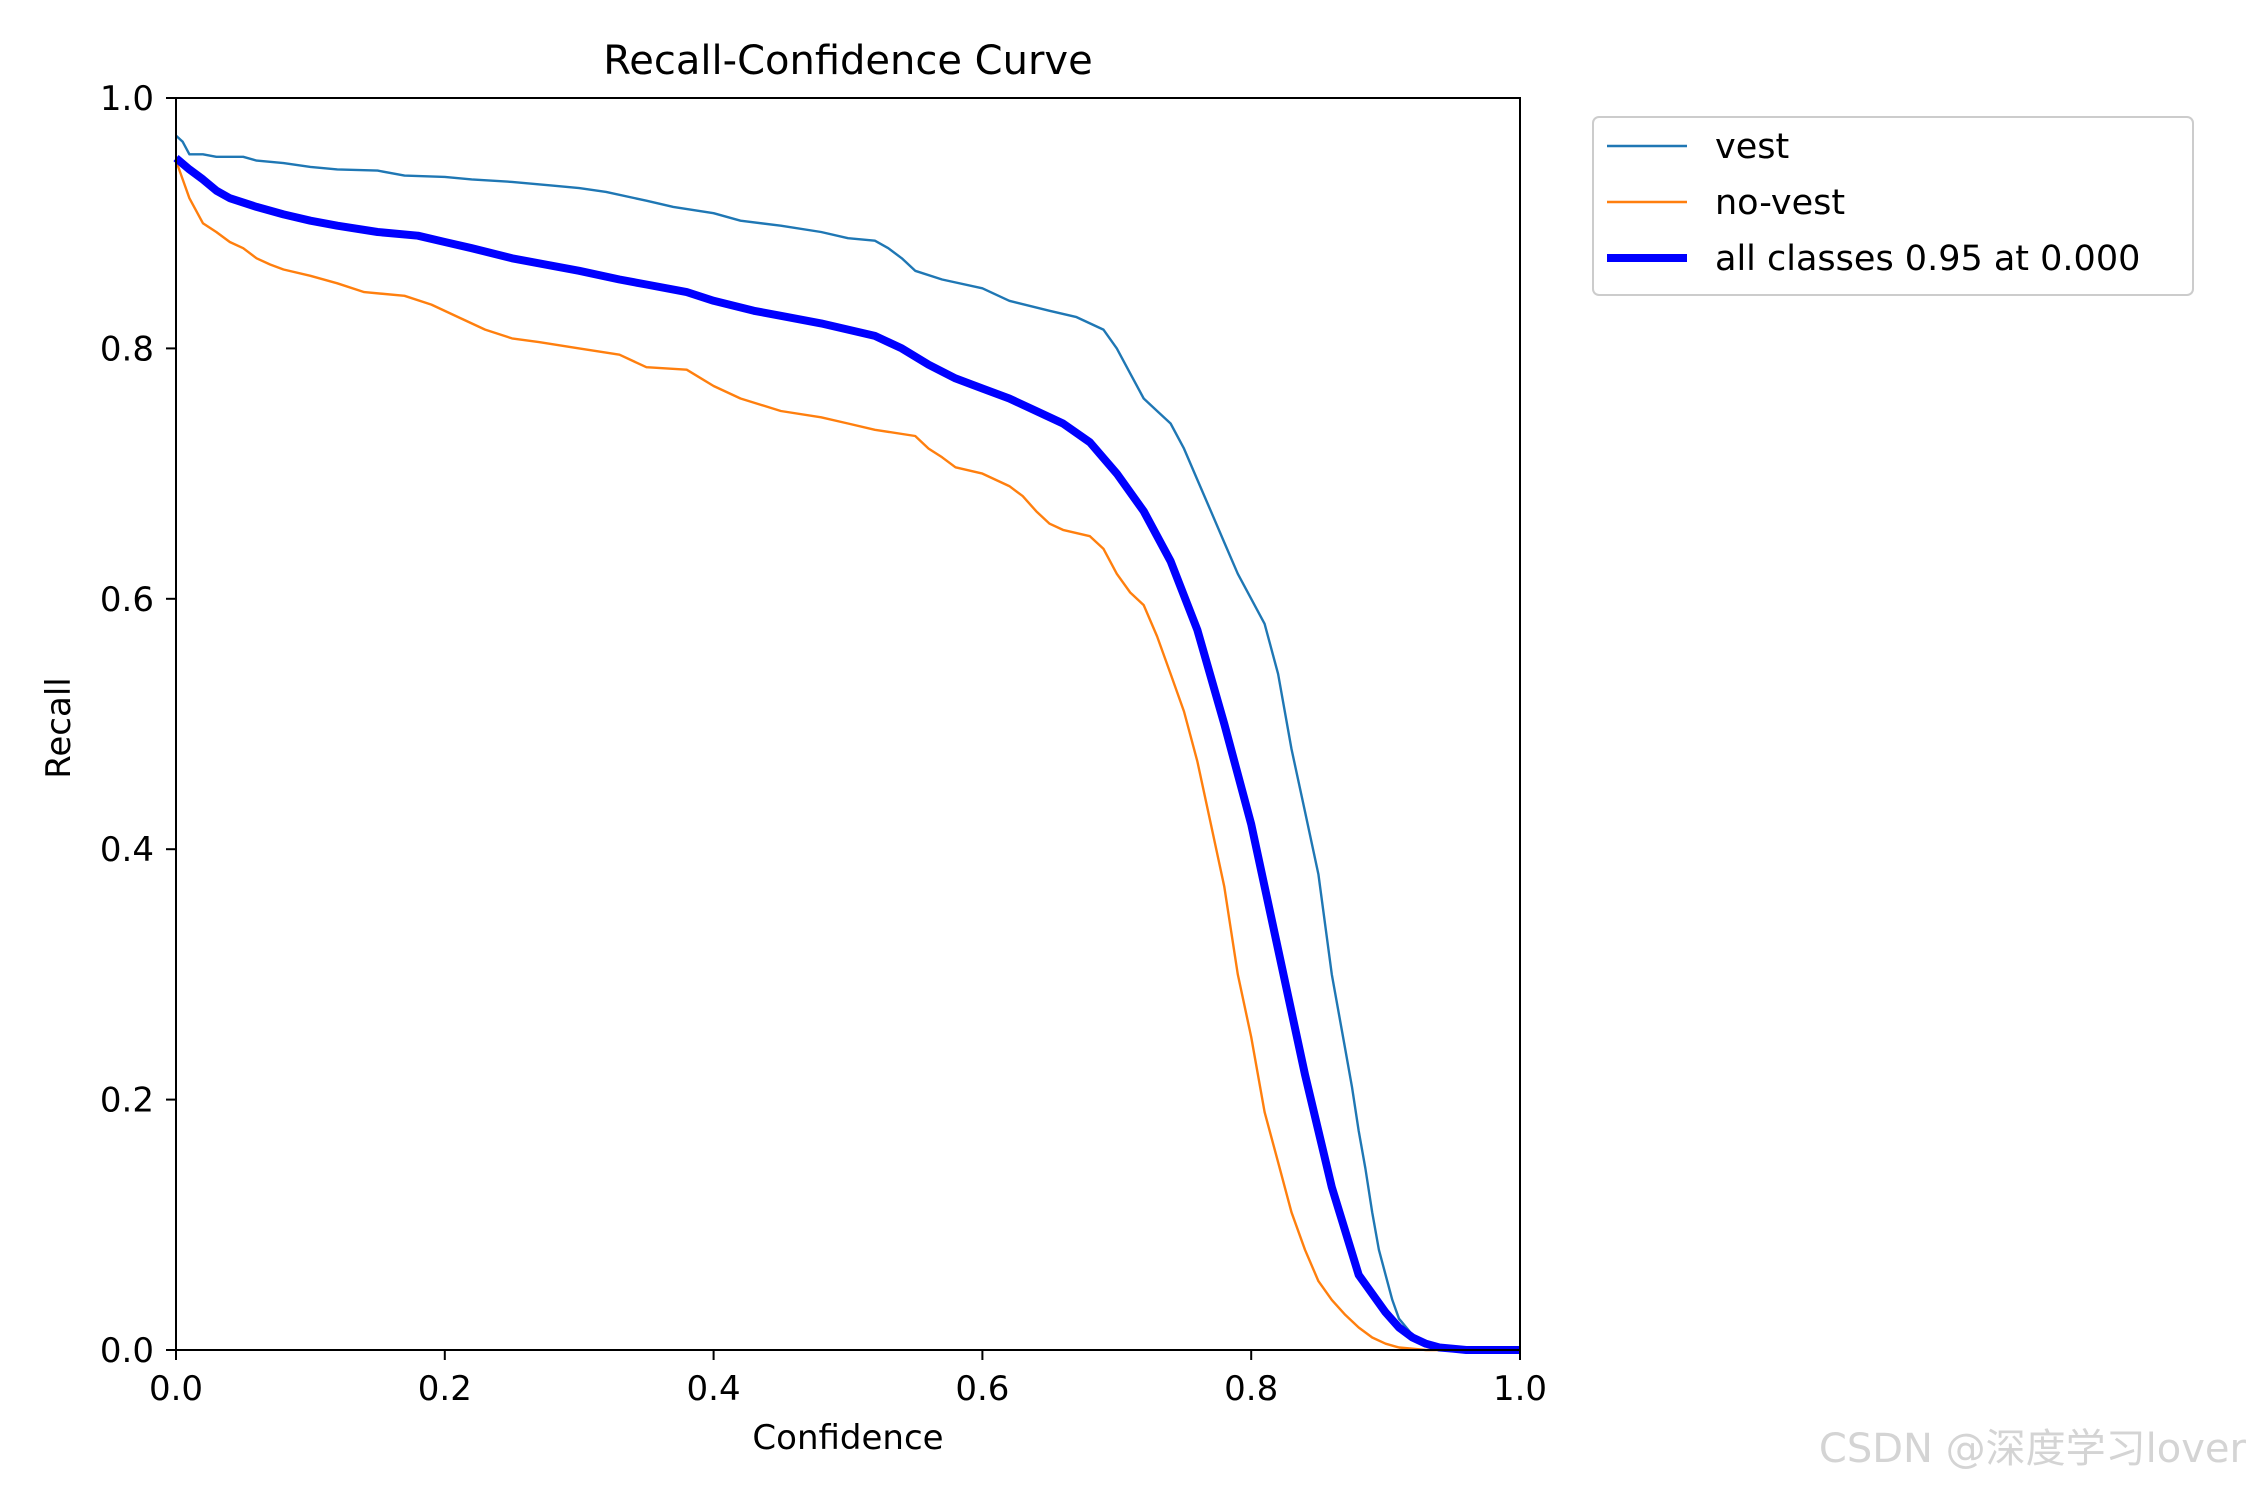  I want to click on legend: vest no-vest all classes 0.95 at 0.000, so click(1893, 206).